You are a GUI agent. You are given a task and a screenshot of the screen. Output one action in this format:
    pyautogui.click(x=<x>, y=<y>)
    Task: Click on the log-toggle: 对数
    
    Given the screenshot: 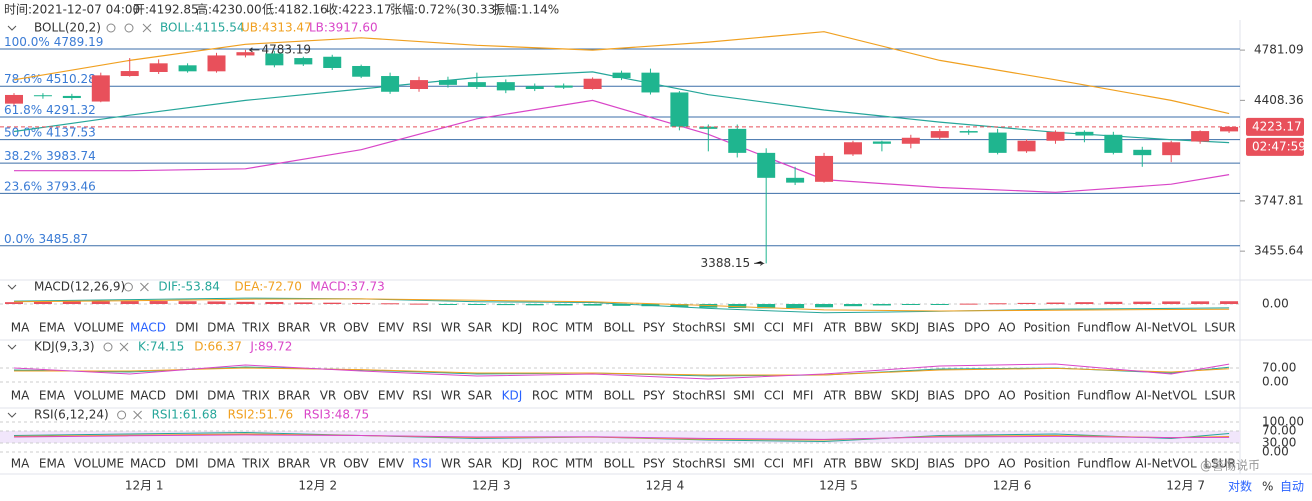 What is the action you would take?
    pyautogui.click(x=1240, y=486)
    